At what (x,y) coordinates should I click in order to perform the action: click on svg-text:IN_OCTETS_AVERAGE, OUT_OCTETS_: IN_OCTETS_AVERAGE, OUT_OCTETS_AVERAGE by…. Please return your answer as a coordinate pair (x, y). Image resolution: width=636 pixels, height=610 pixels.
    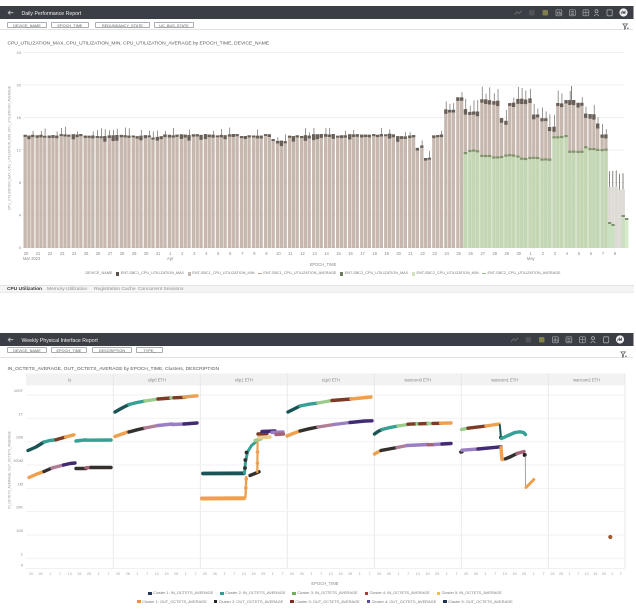
    Looking at the image, I should click on (114, 369).